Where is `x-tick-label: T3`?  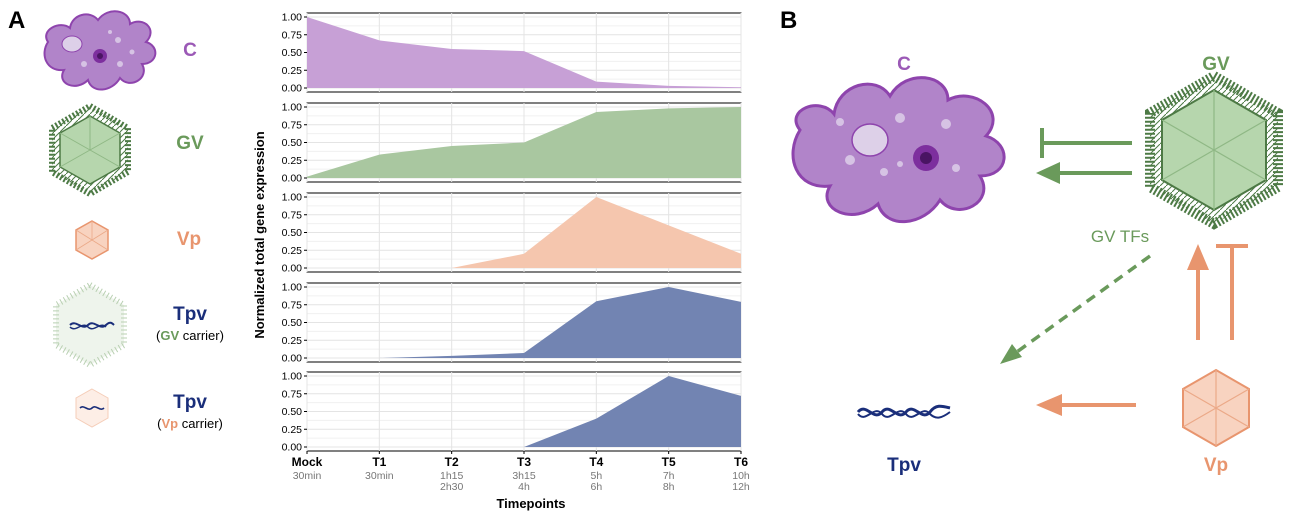
x-tick-label: T3 is located at coordinates (524, 462).